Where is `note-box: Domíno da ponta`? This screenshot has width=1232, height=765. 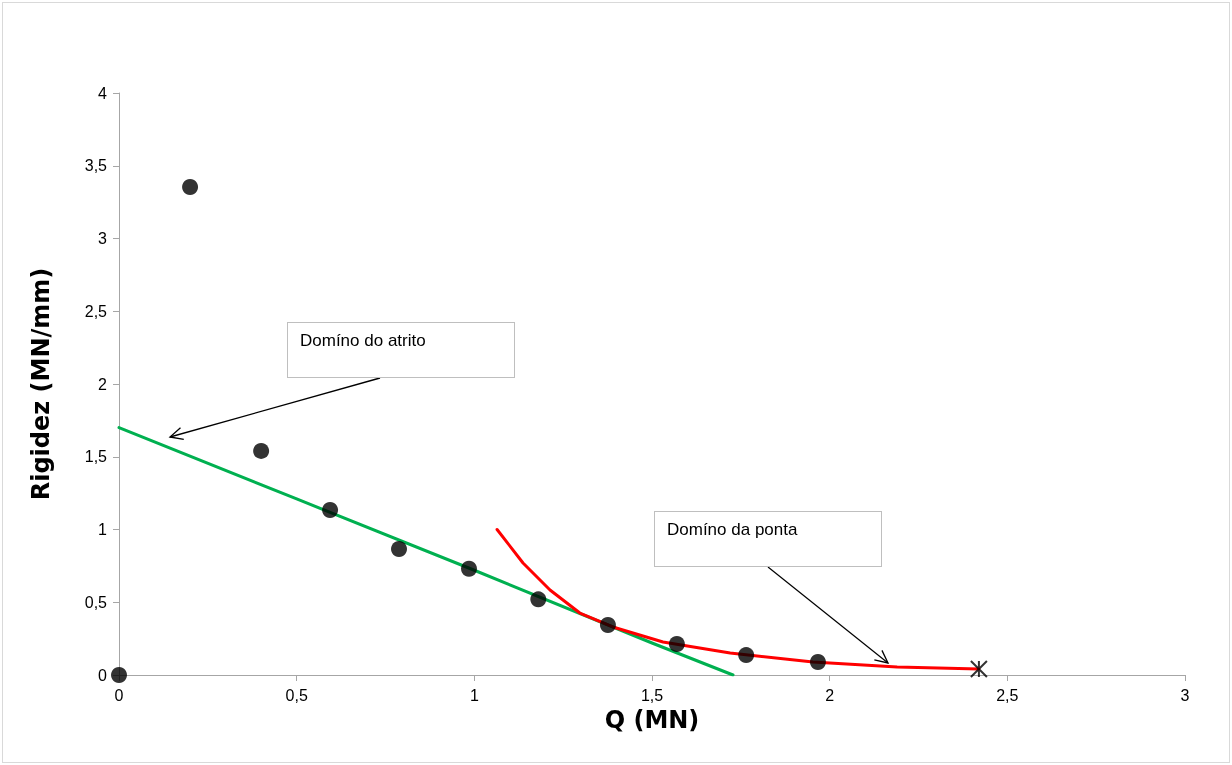 note-box: Domíno da ponta is located at coordinates (768, 539).